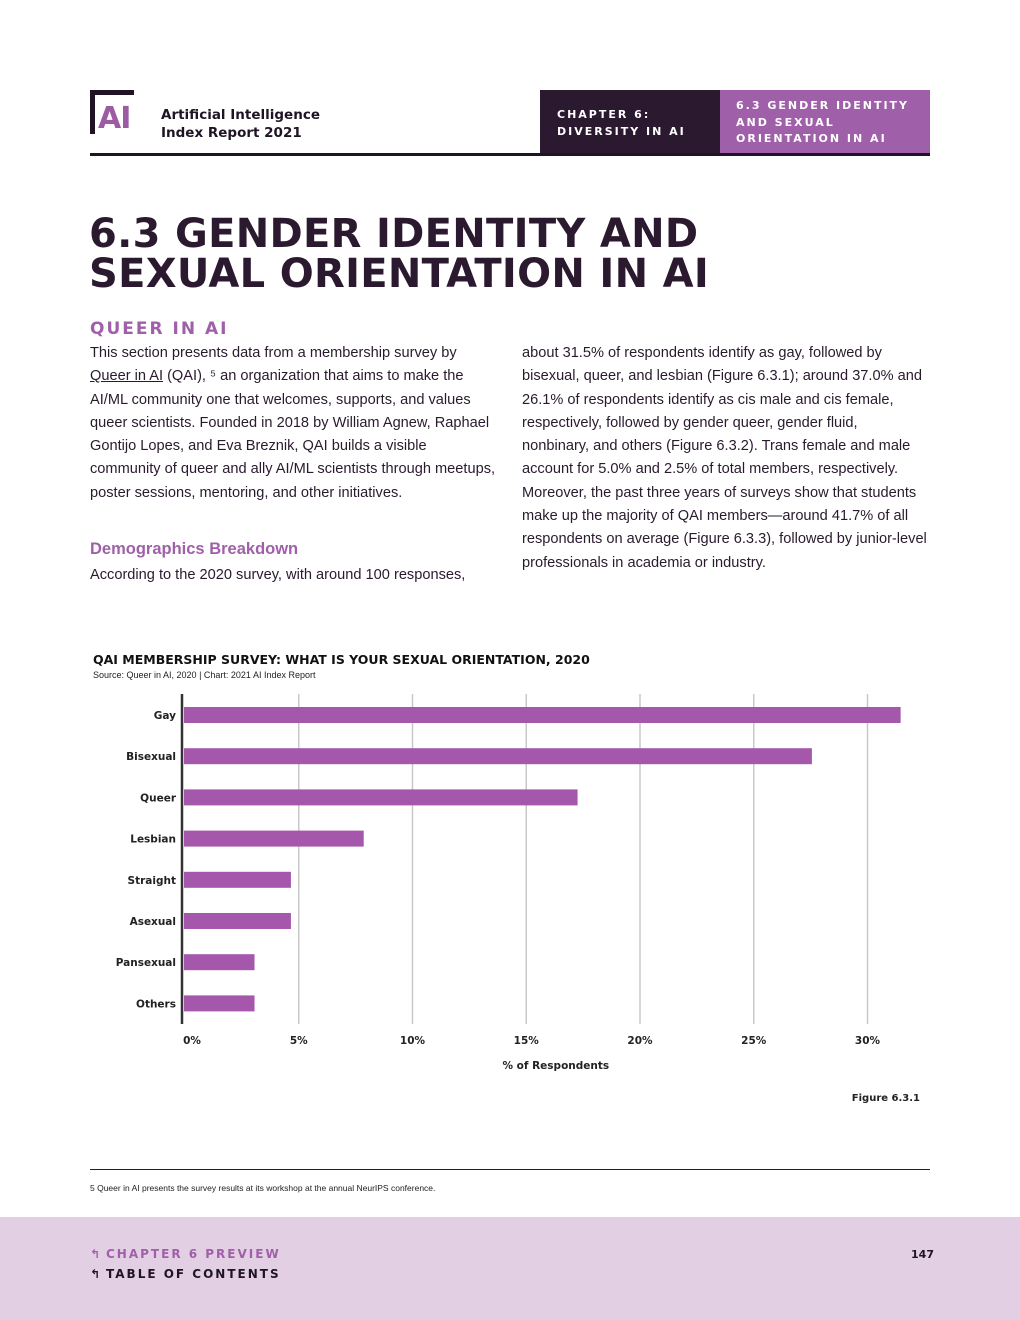 The height and width of the screenshot is (1320, 1020). I want to click on x-tick-label: 20%, so click(640, 1041).